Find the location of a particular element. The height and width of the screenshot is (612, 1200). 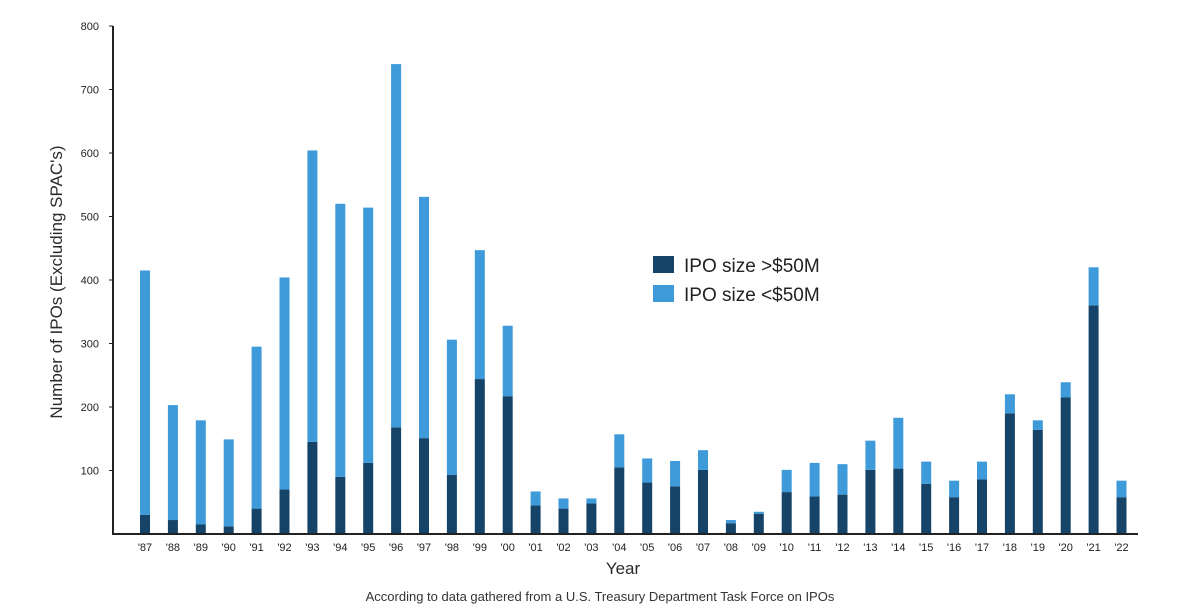

x-tick-label-28: '15 is located at coordinates (926, 548).